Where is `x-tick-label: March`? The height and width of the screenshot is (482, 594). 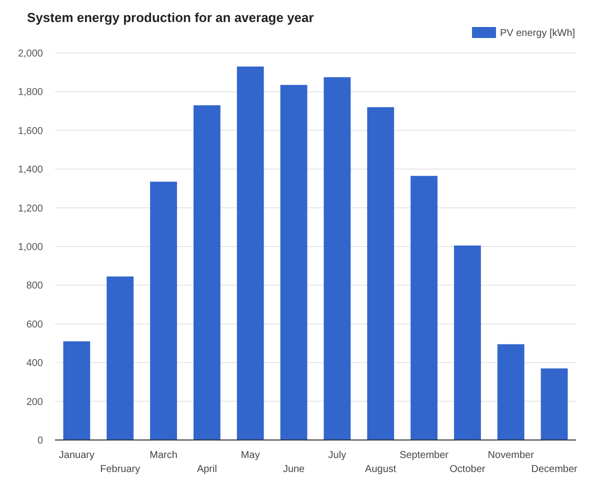 x-tick-label: March is located at coordinates (164, 455).